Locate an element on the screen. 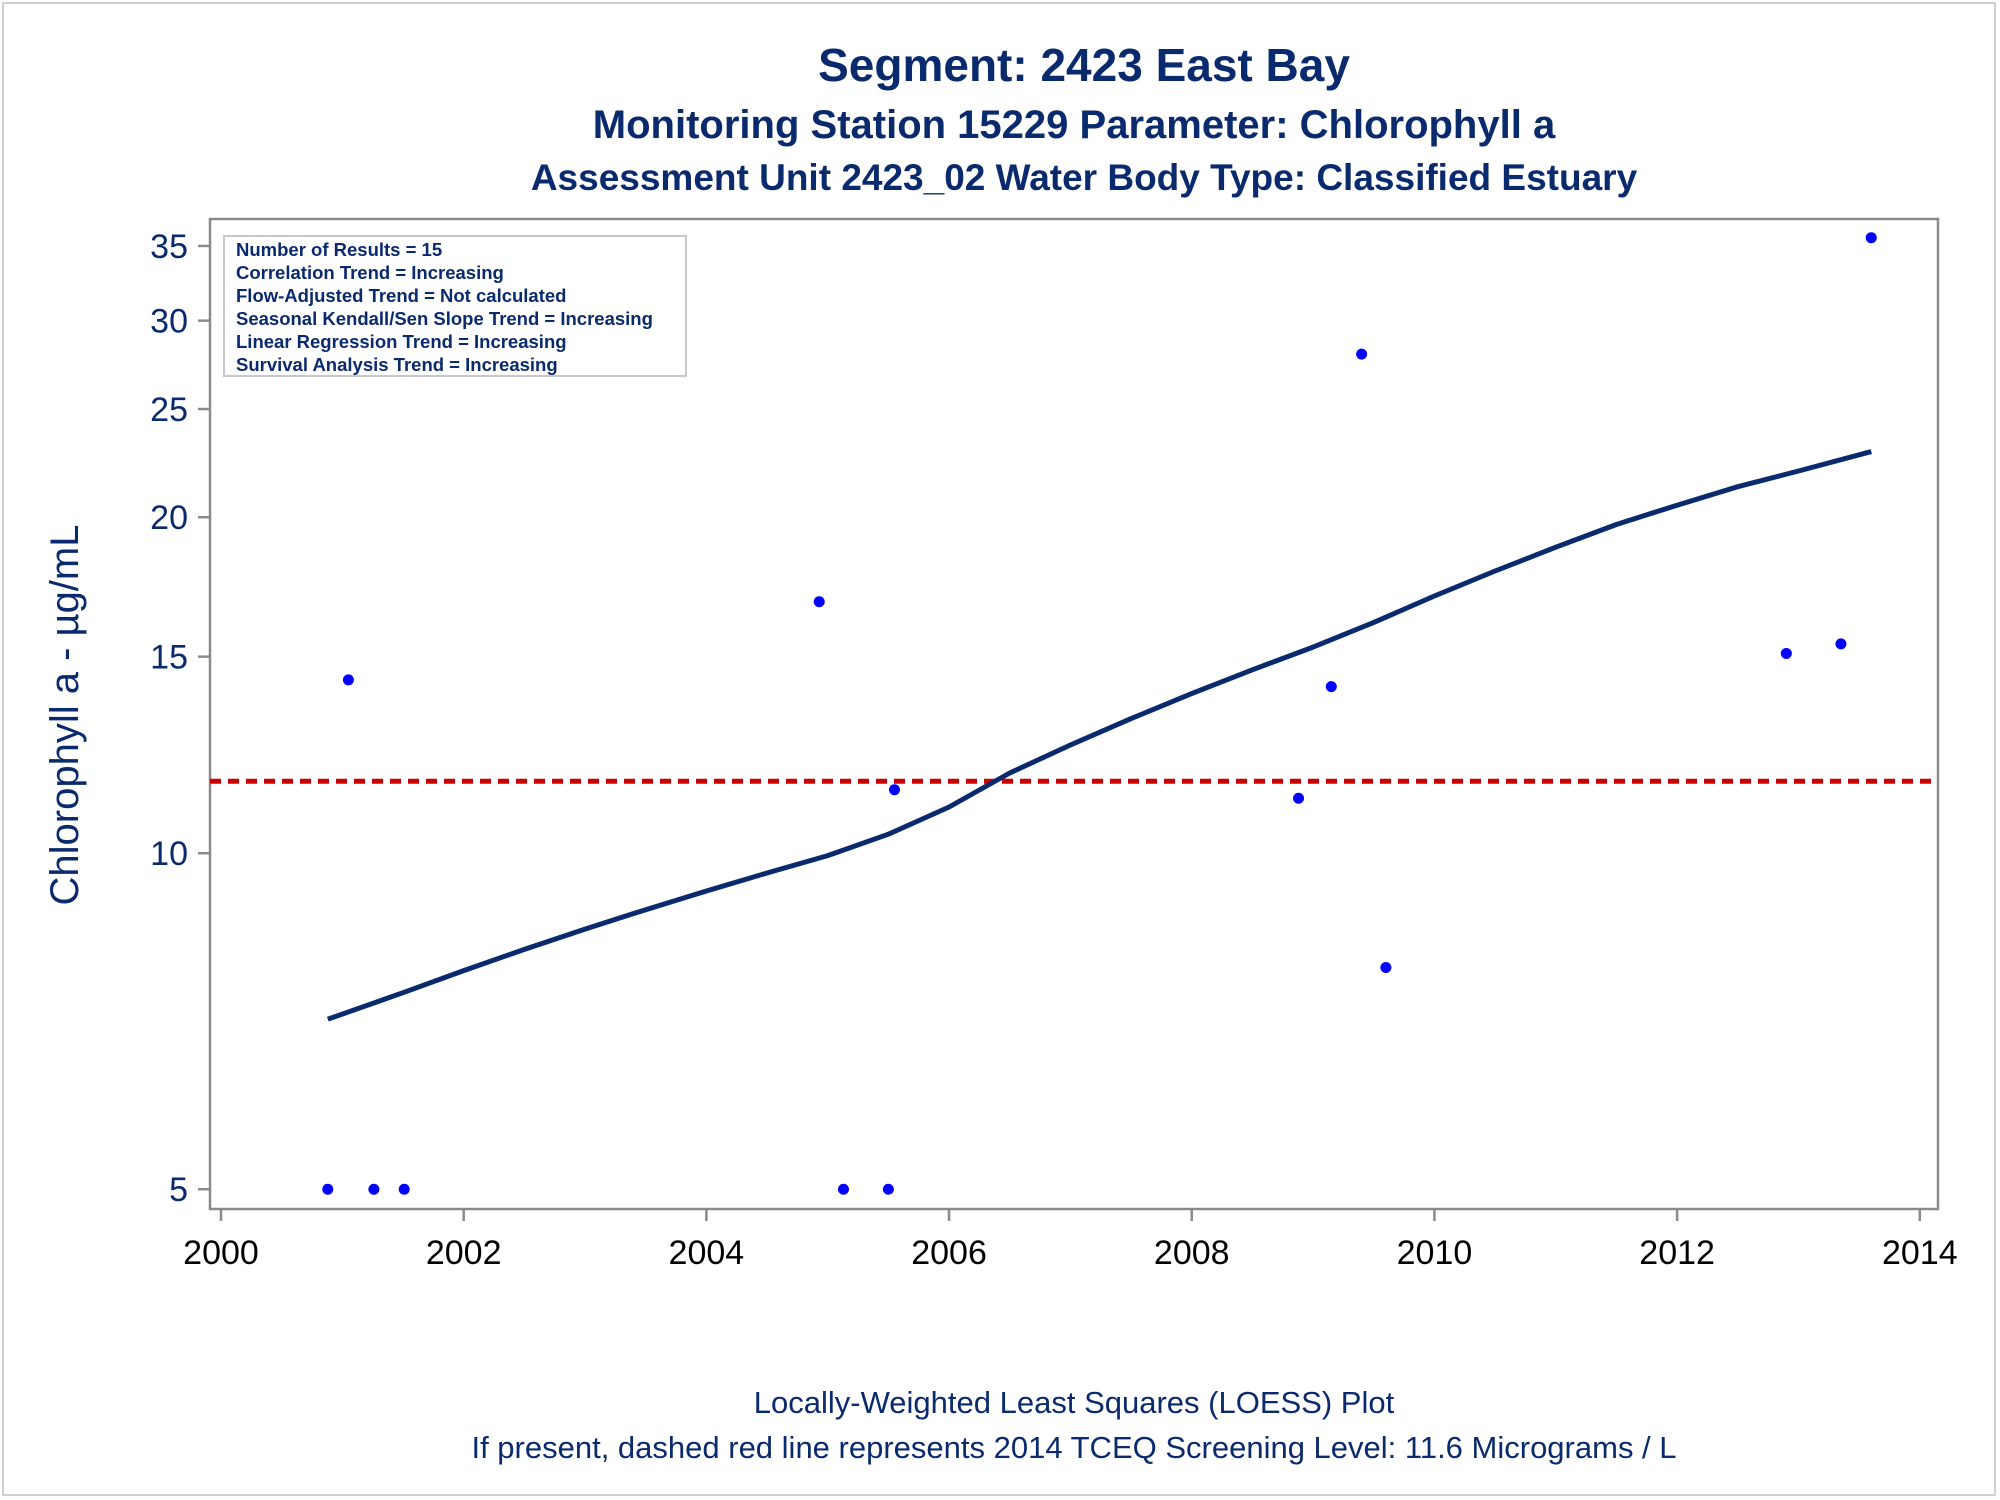 This screenshot has width=2000, height=1500. y-tick-label: 30 is located at coordinates (169, 322).